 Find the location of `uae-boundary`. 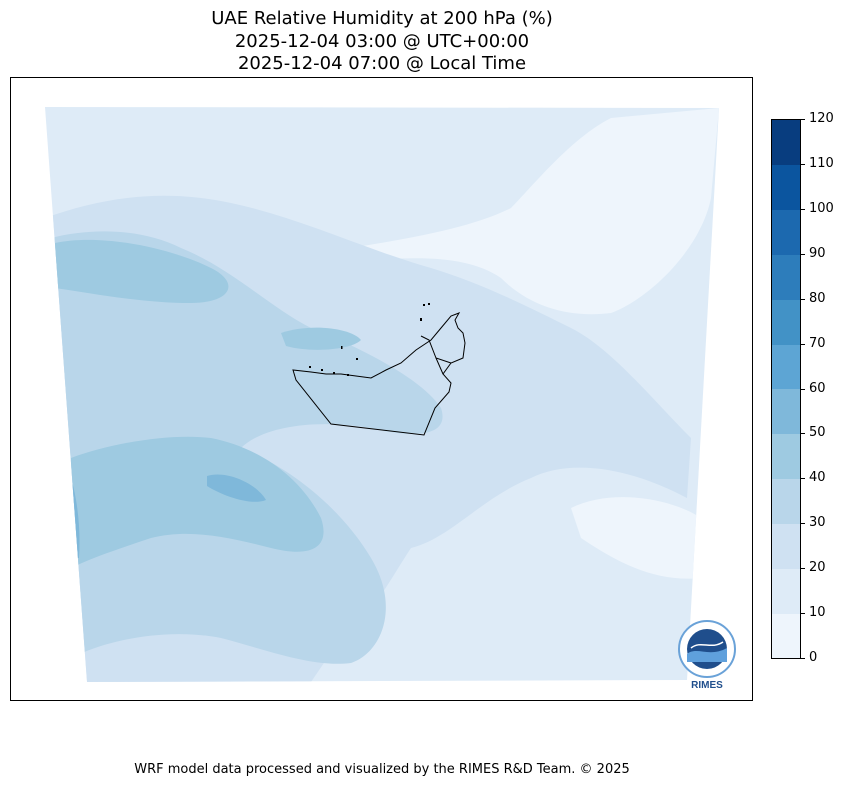

uae-boundary is located at coordinates (379, 374).